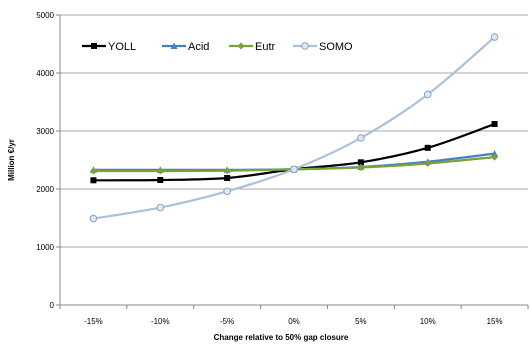 This screenshot has width=530, height=345. I want to click on legend-marker-somo, so click(305, 46).